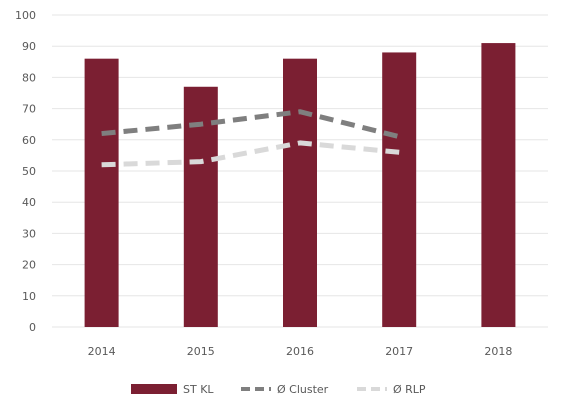 The height and width of the screenshot is (401, 568). I want to click on line-series-layer, so click(250, 138).